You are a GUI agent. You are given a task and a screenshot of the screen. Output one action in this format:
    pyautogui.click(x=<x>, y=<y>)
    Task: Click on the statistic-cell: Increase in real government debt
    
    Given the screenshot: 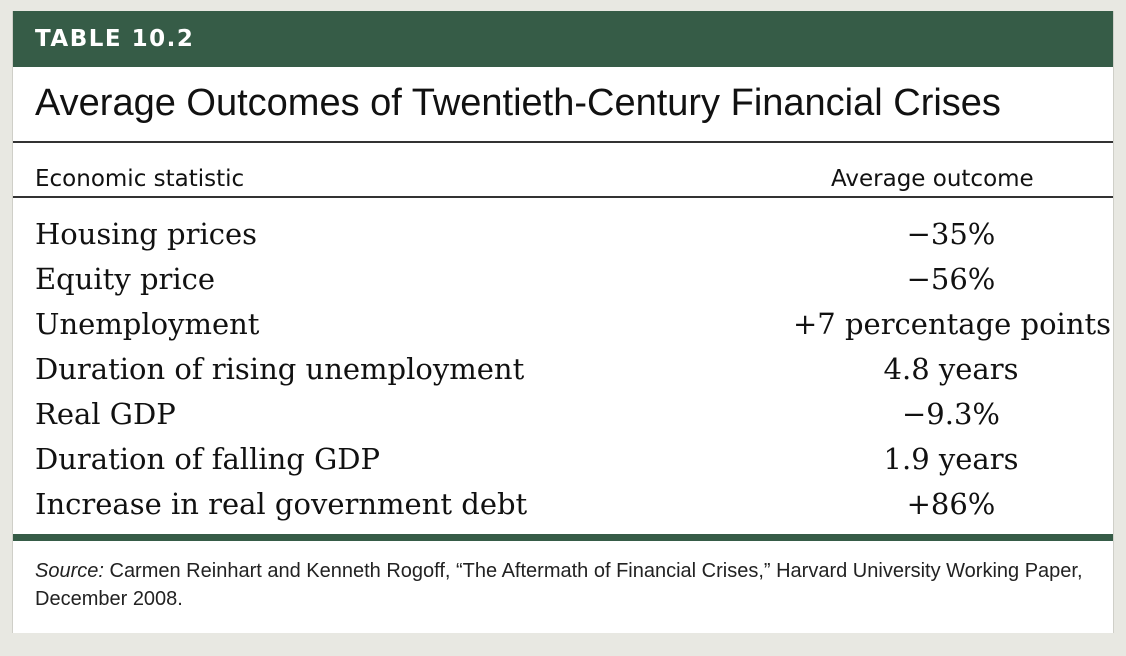 What is the action you would take?
    pyautogui.click(x=281, y=504)
    